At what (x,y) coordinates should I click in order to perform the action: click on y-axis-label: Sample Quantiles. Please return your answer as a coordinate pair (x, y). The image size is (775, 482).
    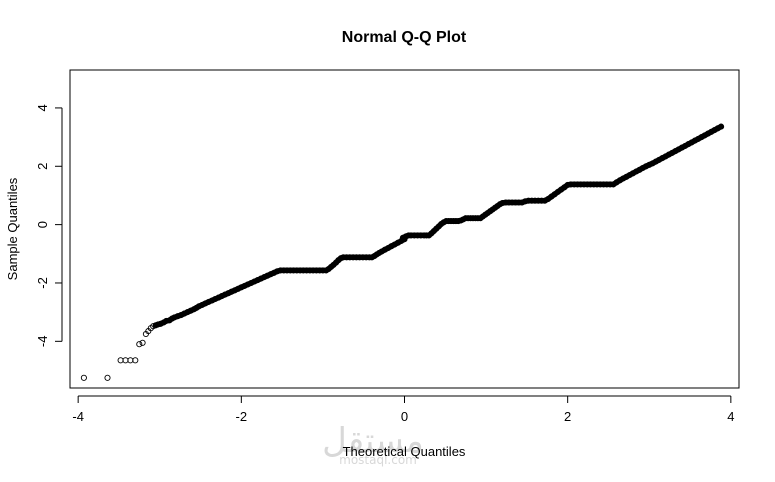
    Looking at the image, I should click on (12, 228).